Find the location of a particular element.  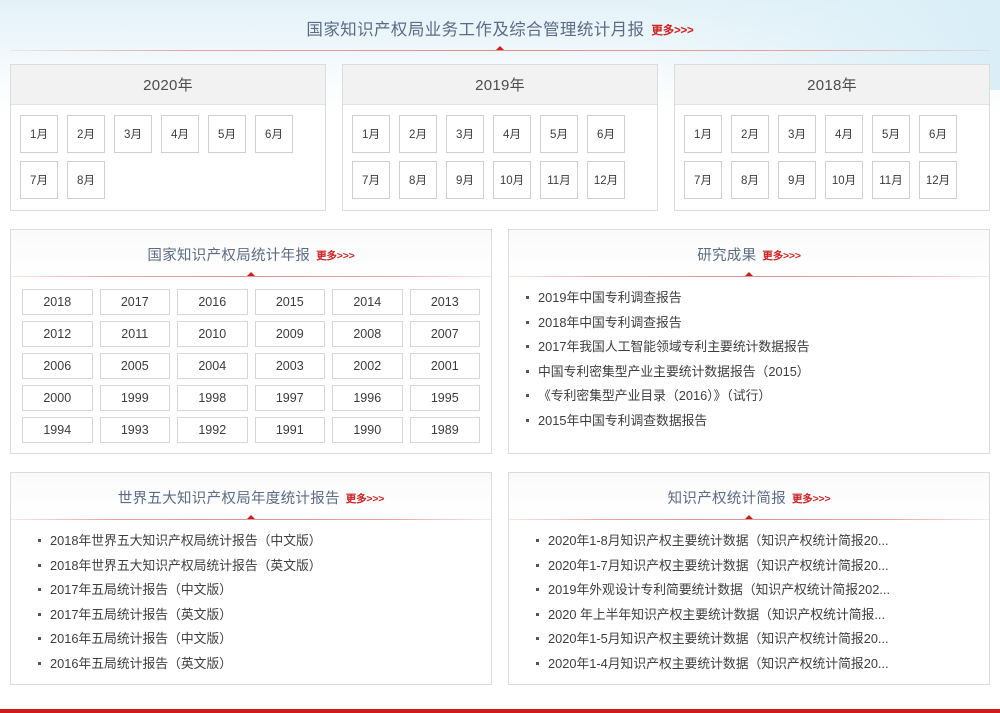

yearbook-year-button: 2002 is located at coordinates (367, 366).